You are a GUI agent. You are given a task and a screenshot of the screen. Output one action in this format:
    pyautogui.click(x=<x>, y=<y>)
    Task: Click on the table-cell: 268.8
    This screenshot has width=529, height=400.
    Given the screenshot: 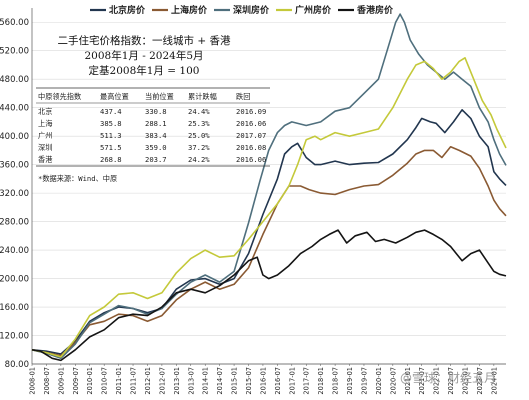 What is the action you would take?
    pyautogui.click(x=111, y=159)
    